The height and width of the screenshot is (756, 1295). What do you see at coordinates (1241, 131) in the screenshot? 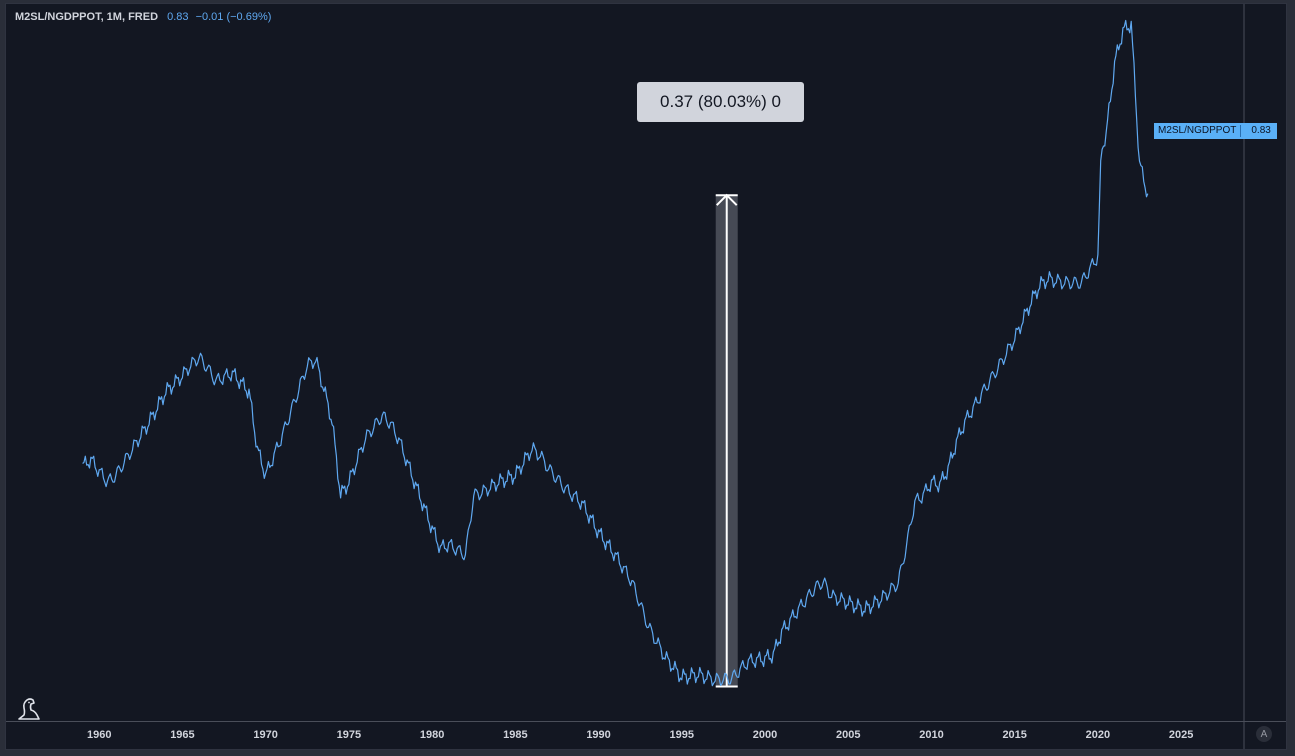
I see `price-tag-divider` at bounding box center [1241, 131].